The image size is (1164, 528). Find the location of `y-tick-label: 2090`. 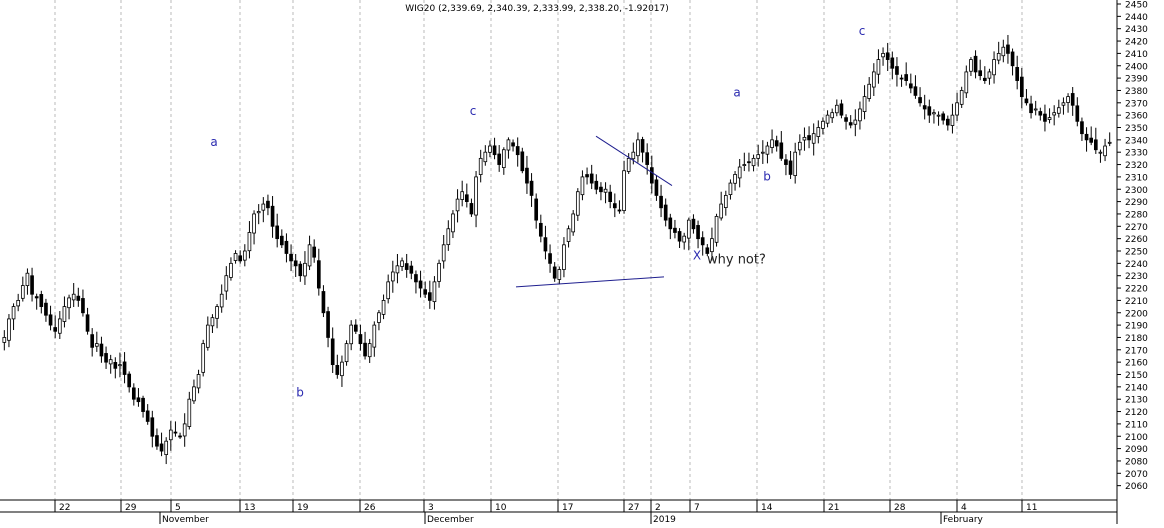

y-tick-label: 2090 is located at coordinates (1136, 450).